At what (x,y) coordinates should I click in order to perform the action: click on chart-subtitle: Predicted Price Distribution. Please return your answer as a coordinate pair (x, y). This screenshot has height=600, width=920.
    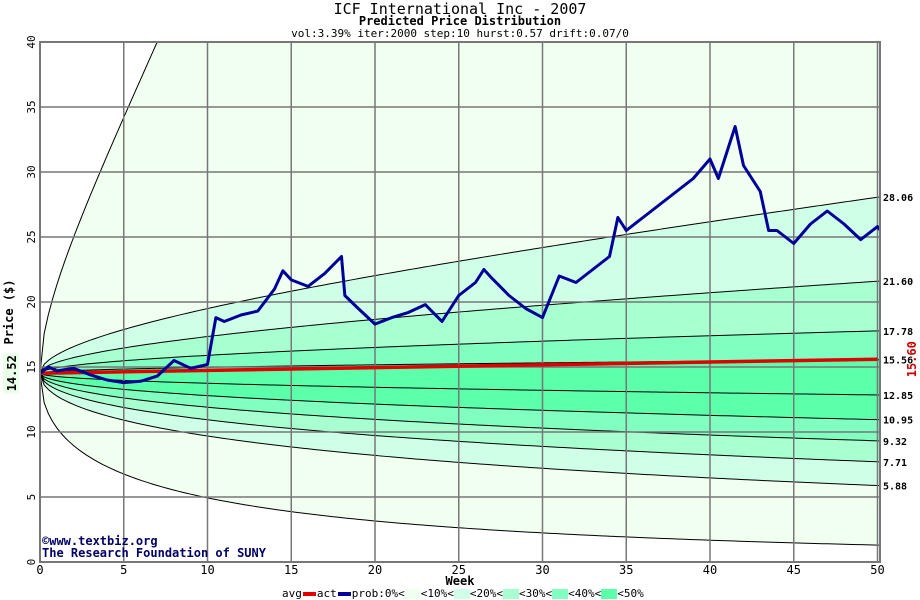
    Looking at the image, I should click on (460, 21).